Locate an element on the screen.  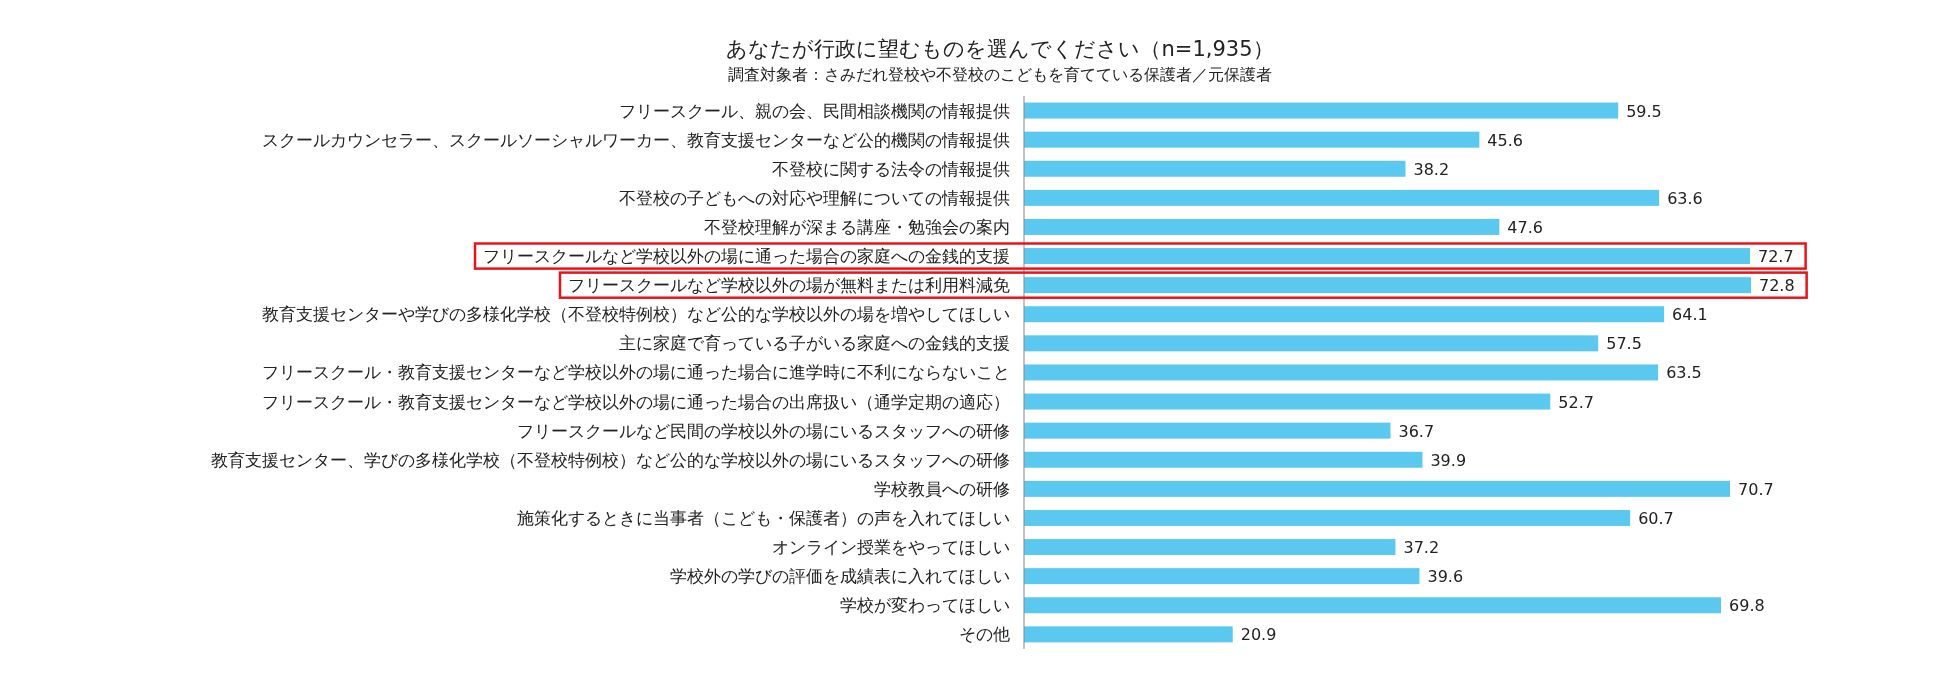
data-label: 59.5 is located at coordinates (1644, 111).